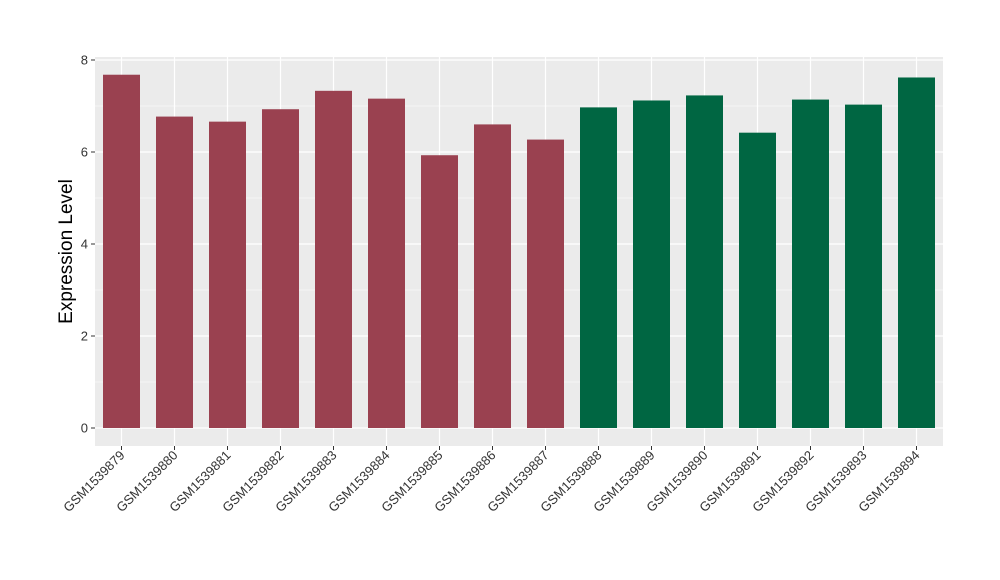  I want to click on y-axis: 0 2 4 6 8, so click(88, 244).